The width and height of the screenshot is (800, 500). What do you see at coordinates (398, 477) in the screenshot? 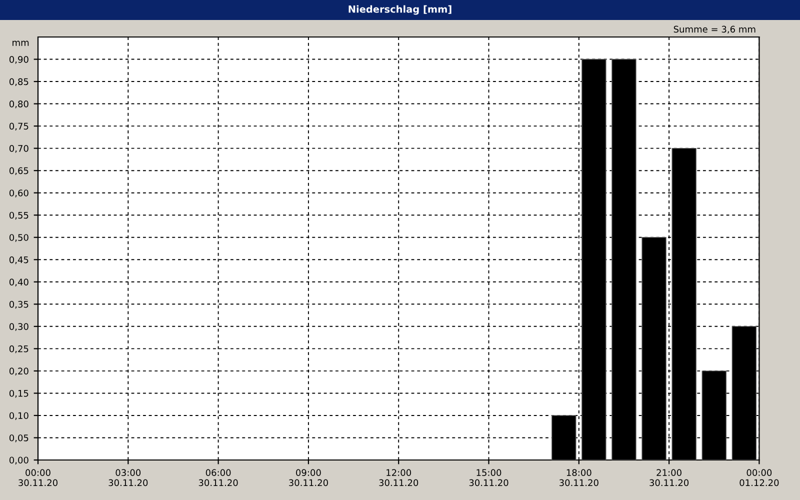
I see `x-tick-label: 12:00 30.11.20` at bounding box center [398, 477].